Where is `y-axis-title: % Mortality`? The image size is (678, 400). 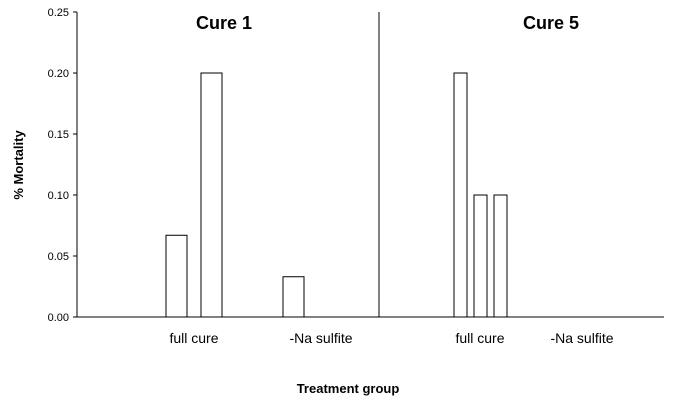 y-axis-title: % Mortality is located at coordinates (18, 165).